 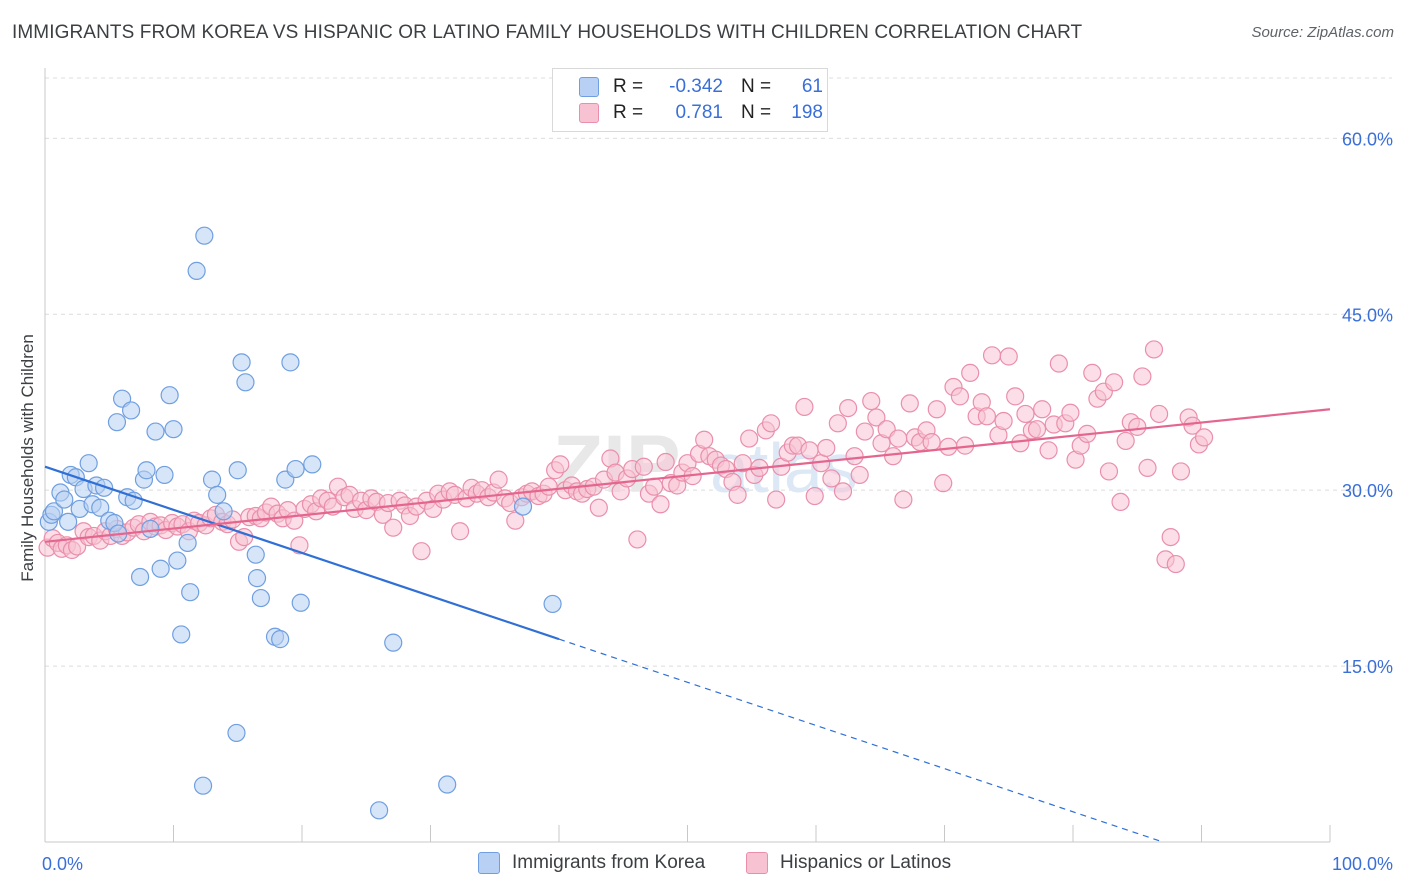 I want to click on hispanic-trend-line, so click(x=687, y=475).